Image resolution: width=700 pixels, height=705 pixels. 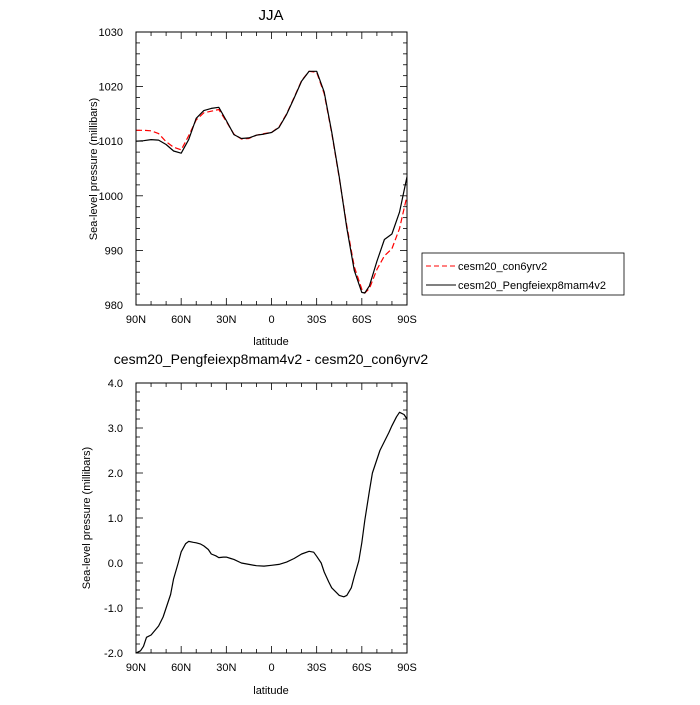 What do you see at coordinates (532, 286) in the screenshot?
I see `legend-entry-label-series-2: cesm20_Pengfeiexp8mam4v2` at bounding box center [532, 286].